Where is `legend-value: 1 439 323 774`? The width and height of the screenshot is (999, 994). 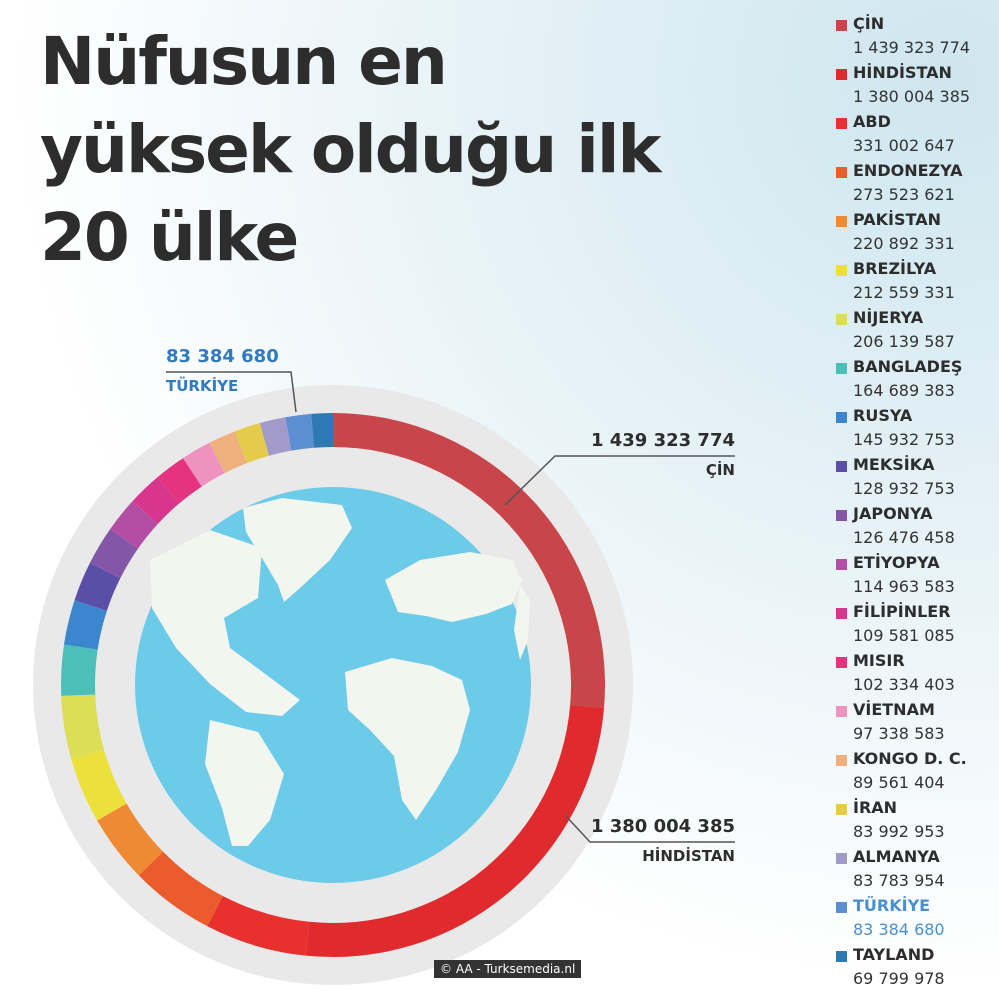
legend-value: 1 439 323 774 is located at coordinates (912, 47).